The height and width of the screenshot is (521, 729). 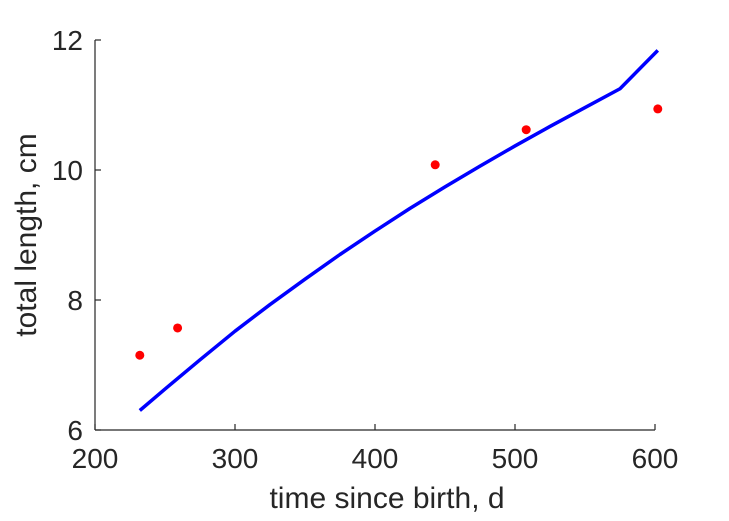 I want to click on y-tick-label: 10, so click(x=67, y=170).